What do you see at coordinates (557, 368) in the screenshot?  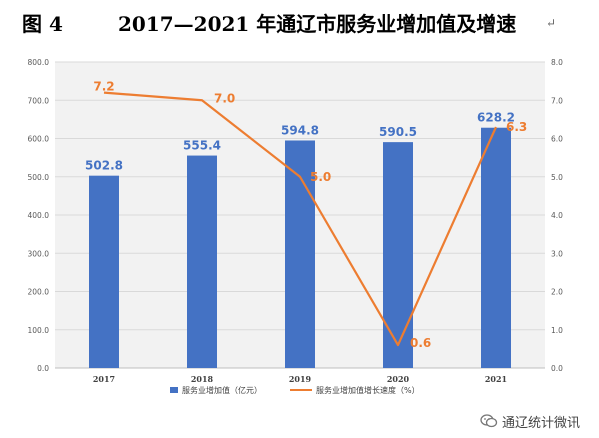 I see `y-right-tick-label: 0.0` at bounding box center [557, 368].